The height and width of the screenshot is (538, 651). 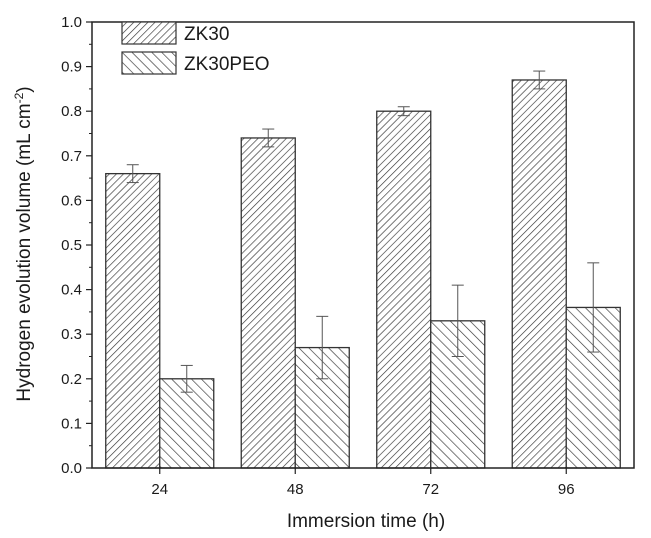 I want to click on y-axis-label-main: Hydrogen evolution volume (mL cm, so click(x=24, y=252).